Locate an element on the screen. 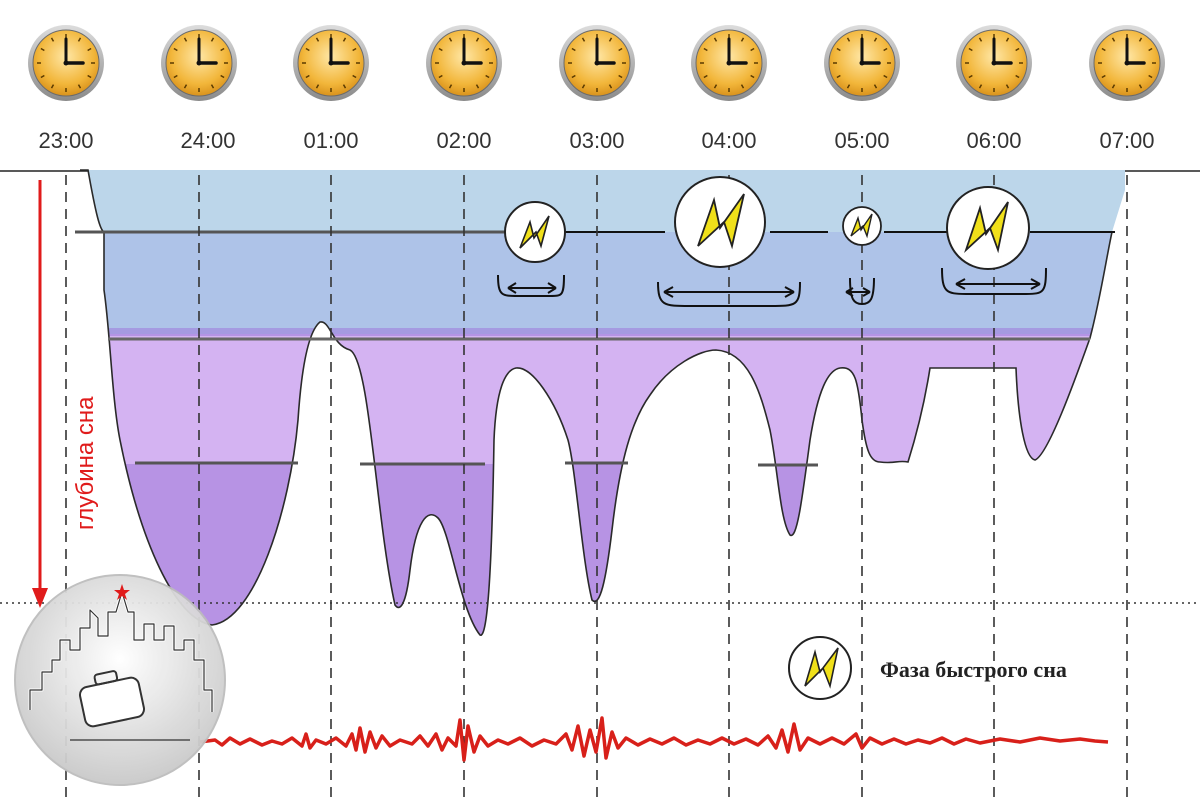 This screenshot has width=1200, height=798. rem-duration-brackets is located at coordinates (772, 287).